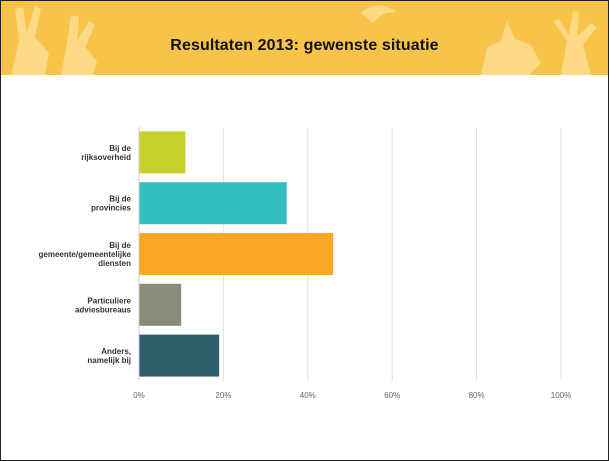 This screenshot has width=609, height=461. What do you see at coordinates (308, 395) in the screenshot?
I see `x-tick-label: 40%` at bounding box center [308, 395].